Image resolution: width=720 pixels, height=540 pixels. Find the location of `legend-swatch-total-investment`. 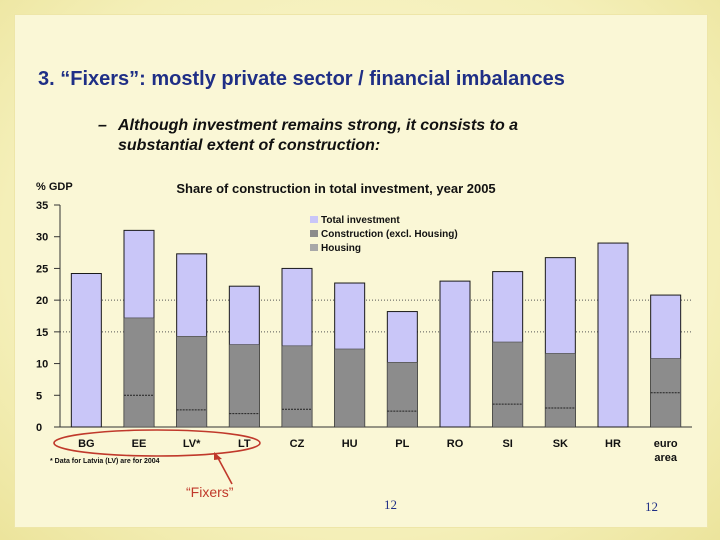

legend-swatch-total-investment is located at coordinates (314, 219).